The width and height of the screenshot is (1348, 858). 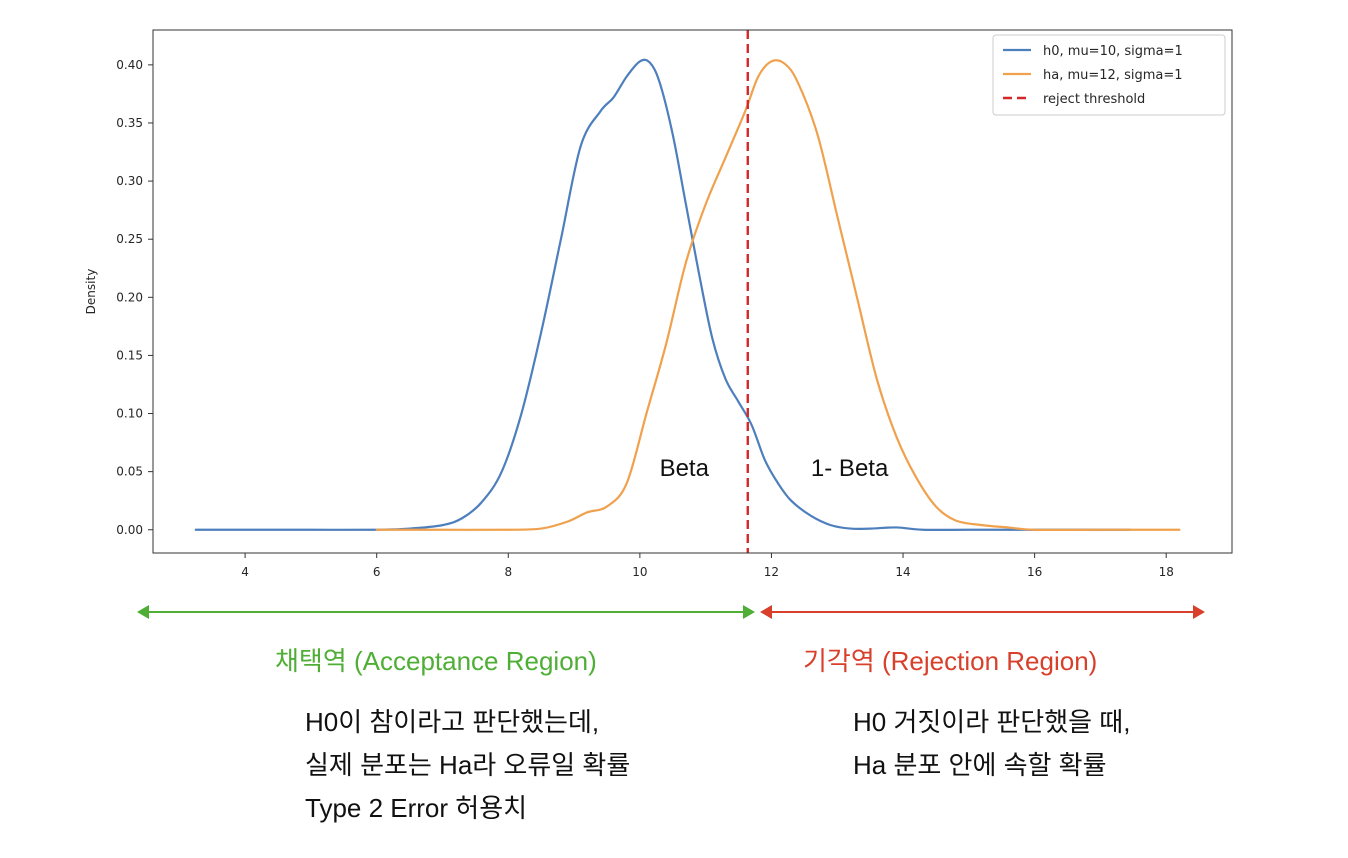 What do you see at coordinates (416, 808) in the screenshot?
I see `acceptance-note-line-3: Type 2 Error 허용치` at bounding box center [416, 808].